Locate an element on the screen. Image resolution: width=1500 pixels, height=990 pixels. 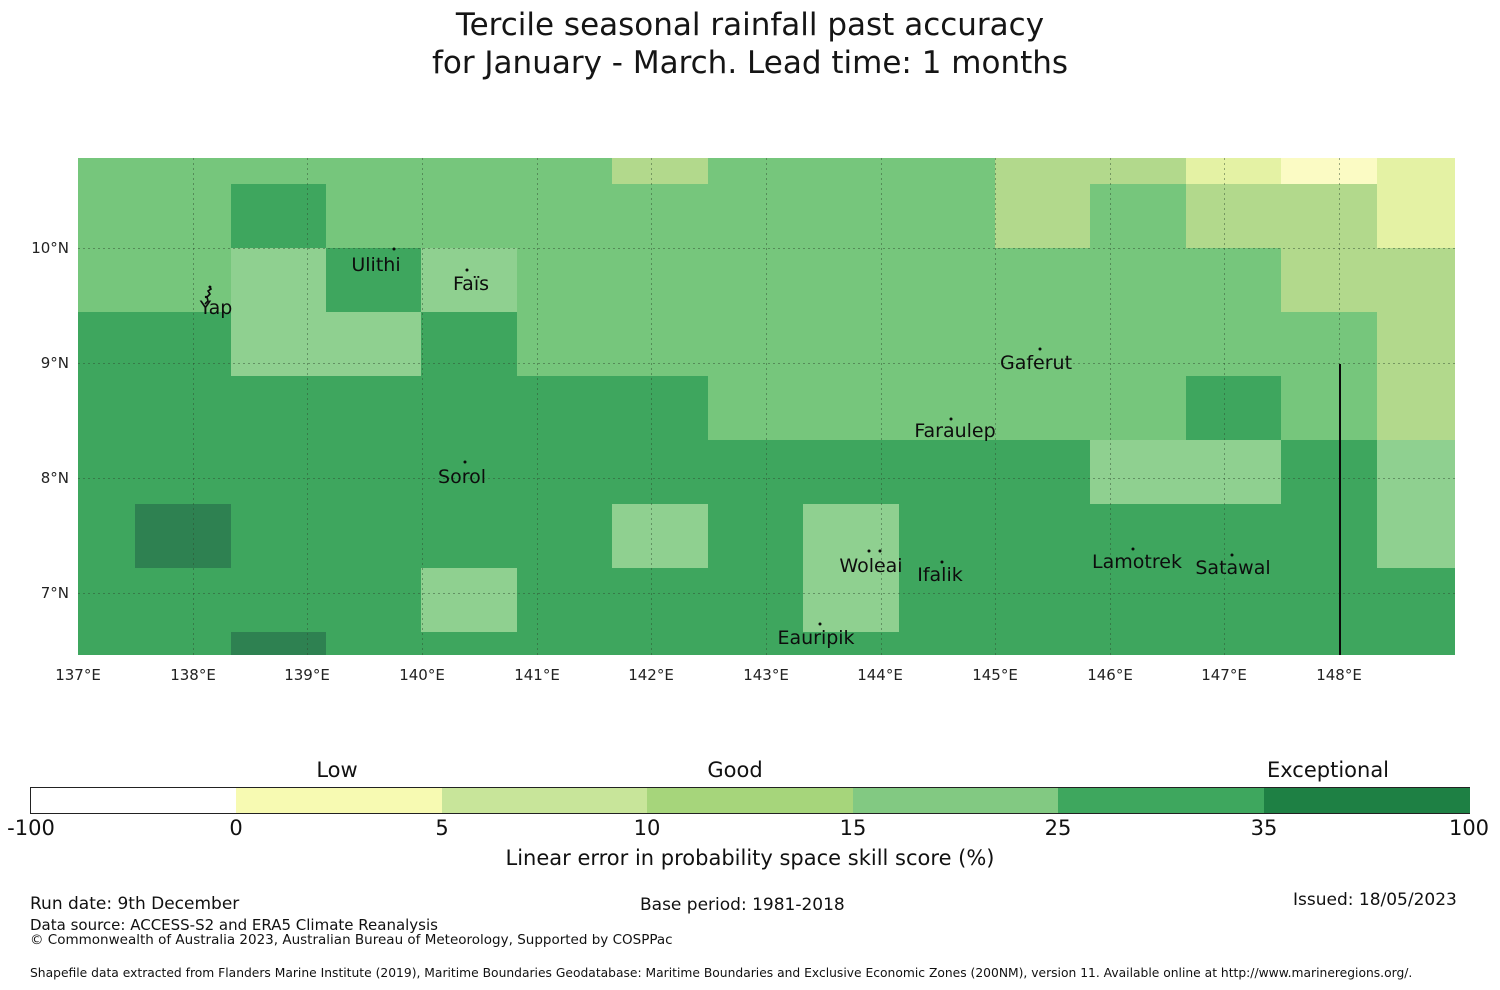
x-tick-label: 139°E is located at coordinates (307, 675).